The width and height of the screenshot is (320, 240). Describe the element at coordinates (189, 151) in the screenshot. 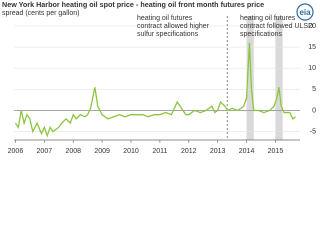

I see `x-tick-label: 2012` at that location.